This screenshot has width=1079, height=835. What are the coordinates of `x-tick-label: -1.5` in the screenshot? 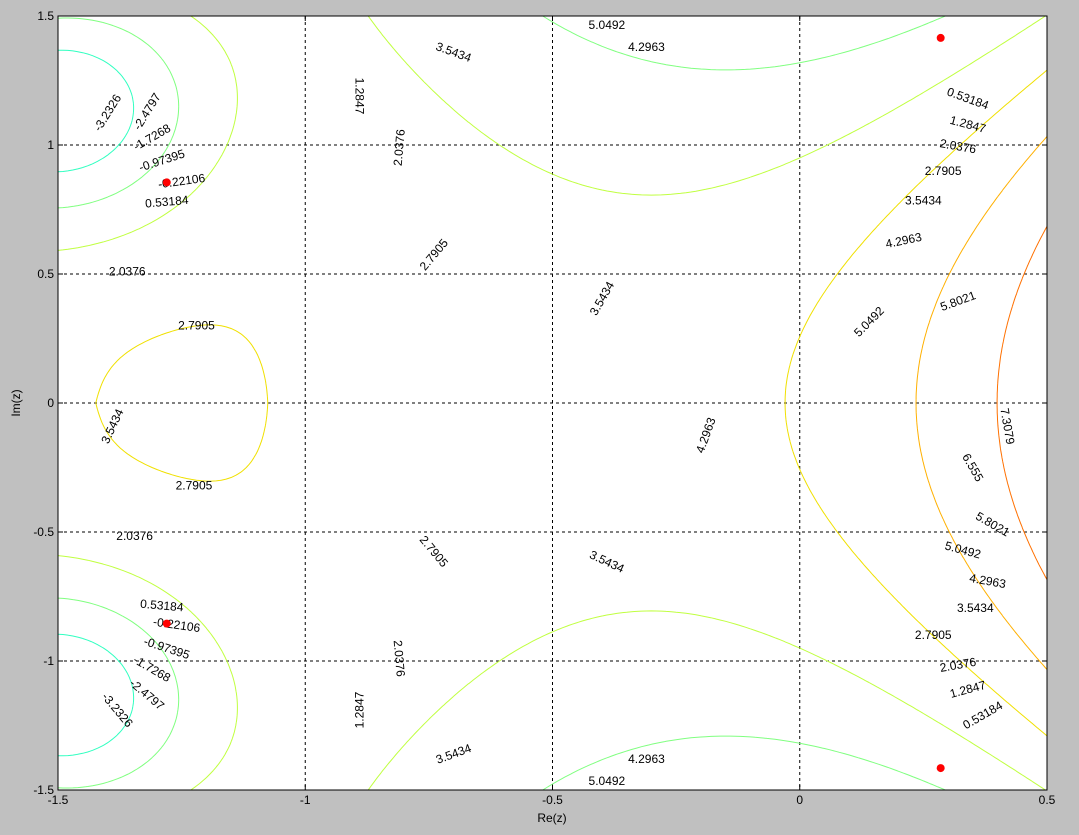 It's located at (58, 800).